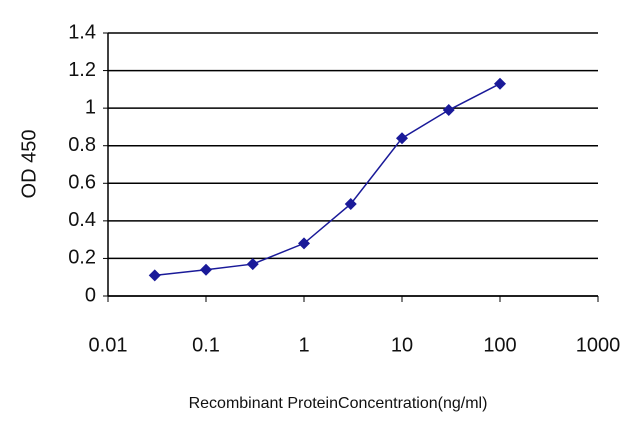 This screenshot has height=427, width=640. What do you see at coordinates (338, 403) in the screenshot?
I see `x-axis-label: Recombinant ProteinConcentration(ng/ml)` at bounding box center [338, 403].